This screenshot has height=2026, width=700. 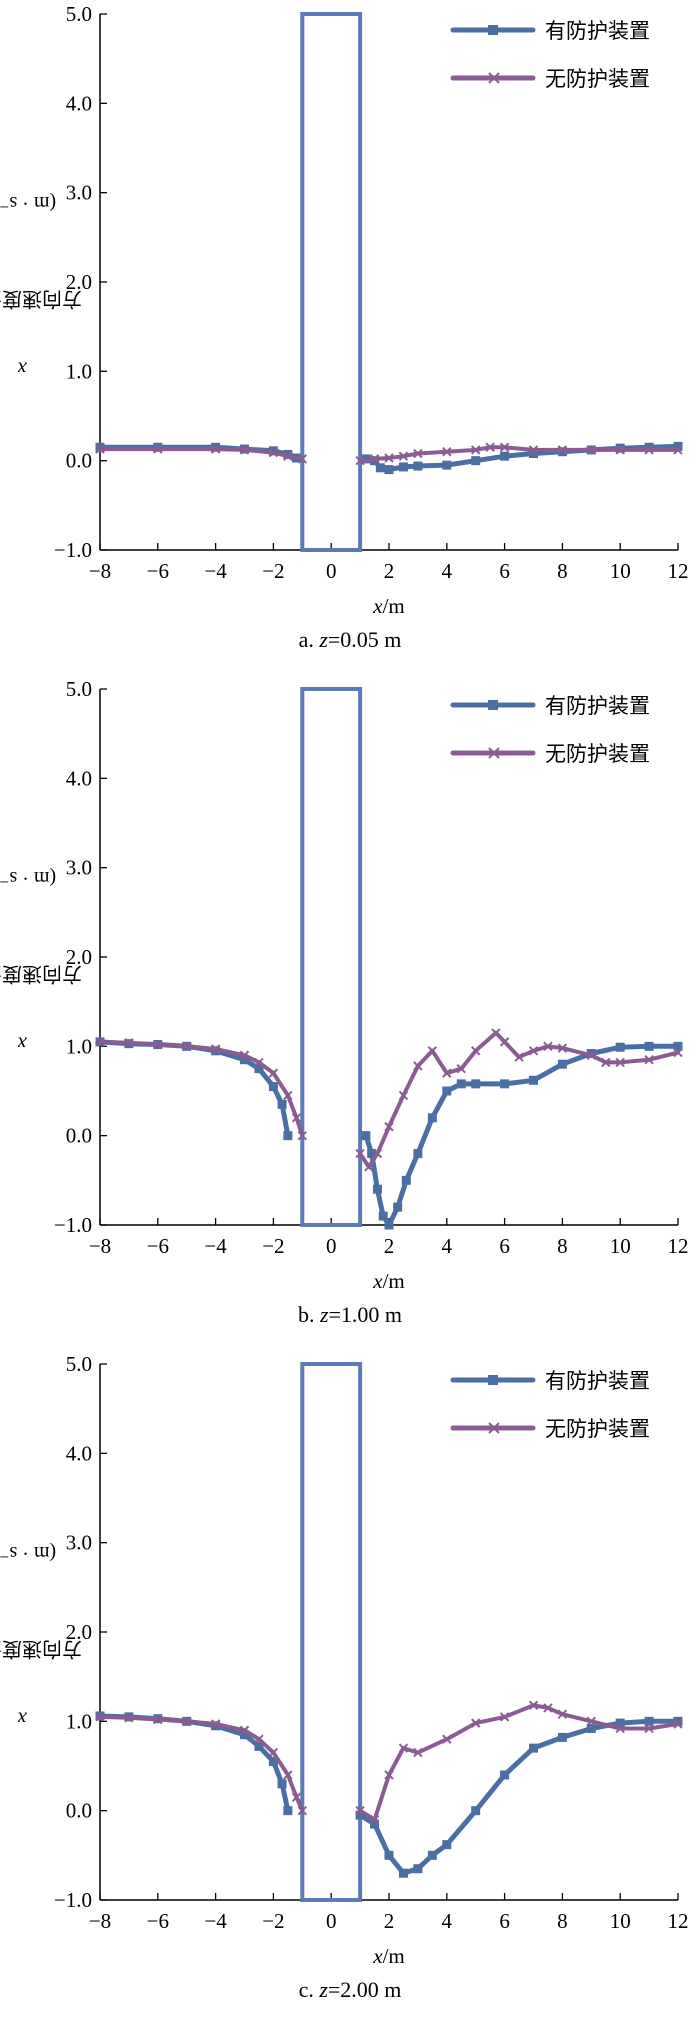 I want to click on chart-caption: a. z=0.05 m, so click(x=350, y=639).